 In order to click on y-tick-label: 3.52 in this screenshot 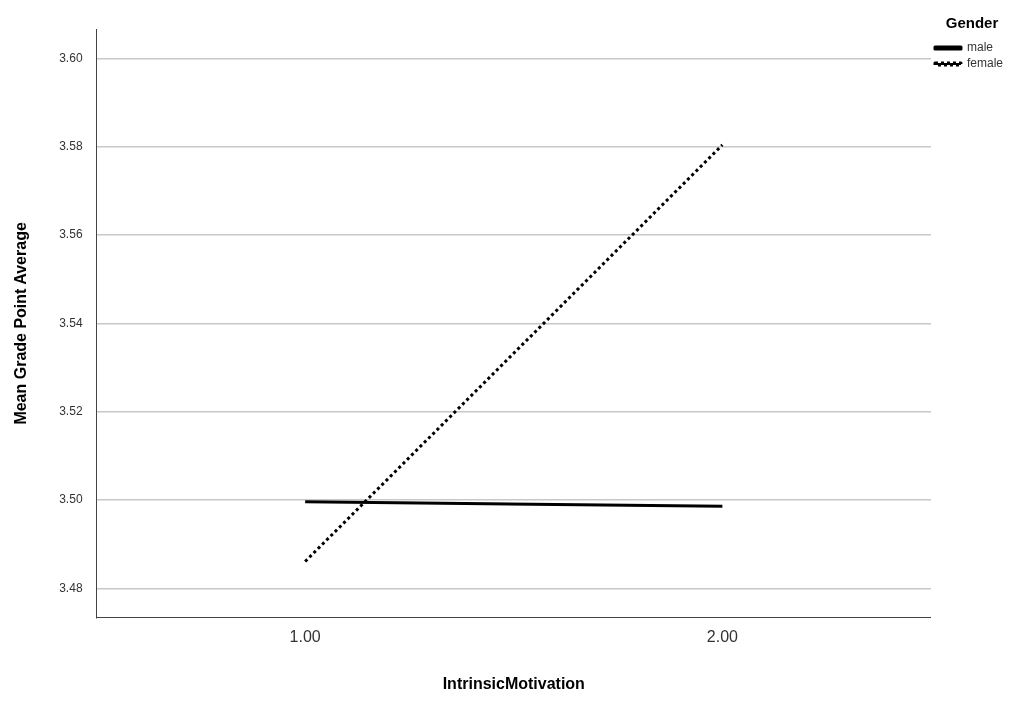, I will do `click(71, 411)`.